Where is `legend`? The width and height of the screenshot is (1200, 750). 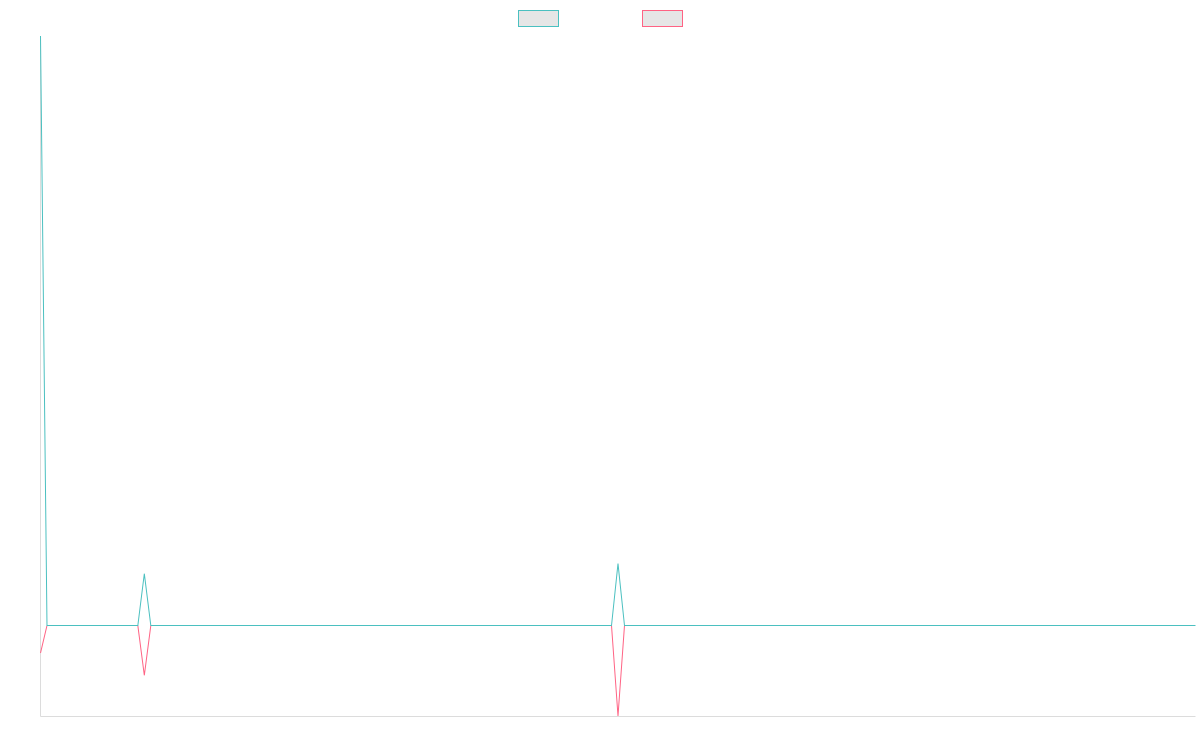 legend is located at coordinates (600, 18).